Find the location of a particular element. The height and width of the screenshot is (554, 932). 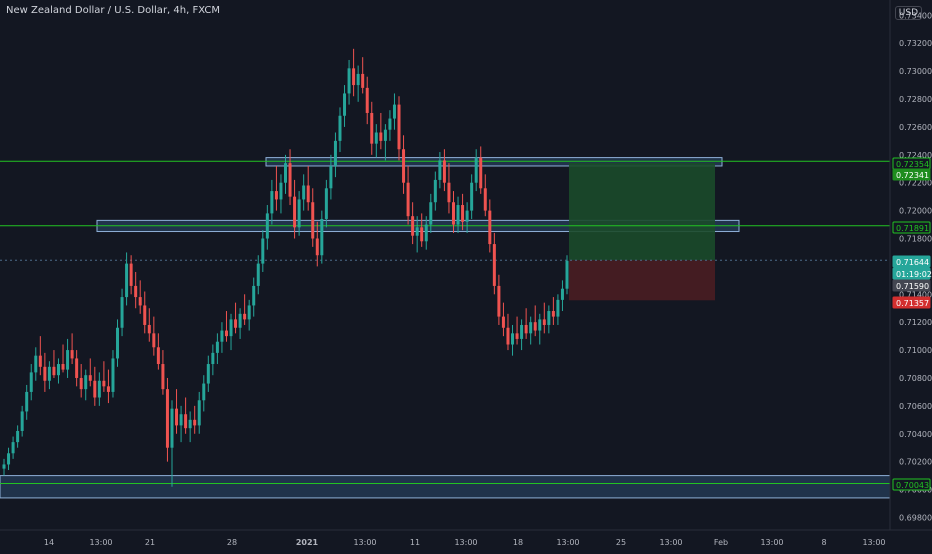

price-label: 0.71590 is located at coordinates (911, 285).